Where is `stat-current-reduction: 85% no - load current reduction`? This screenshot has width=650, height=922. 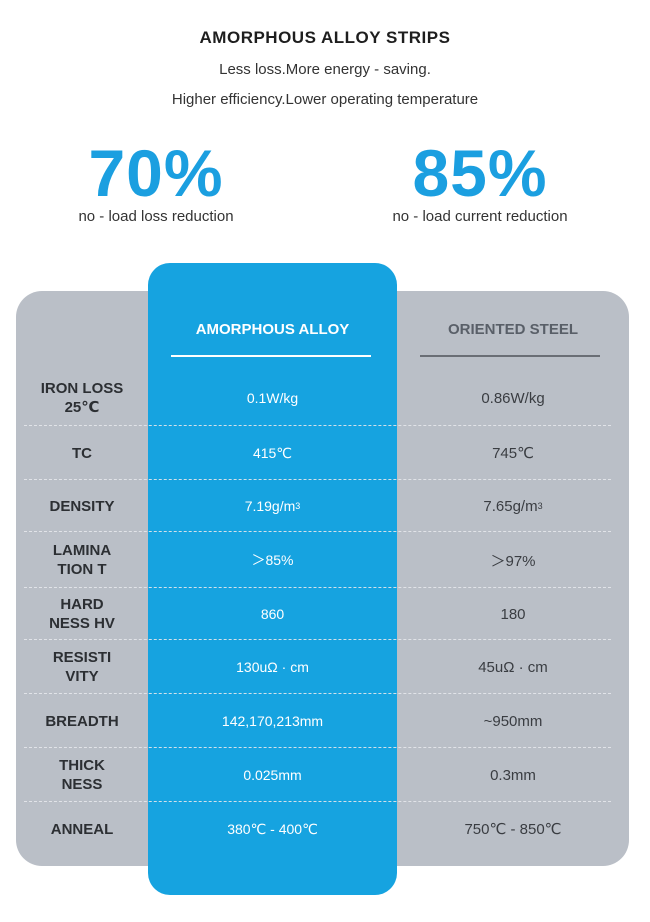
stat-current-reduction: 85% no - load current reduction is located at coordinates (480, 182).